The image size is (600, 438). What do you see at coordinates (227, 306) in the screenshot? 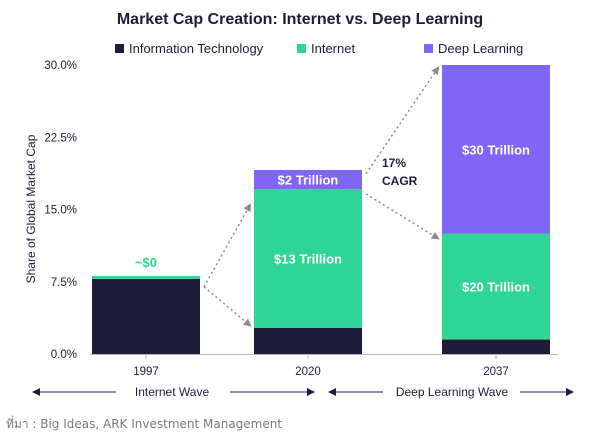
I see `arrow-1997-to-2020-bottom` at bounding box center [227, 306].